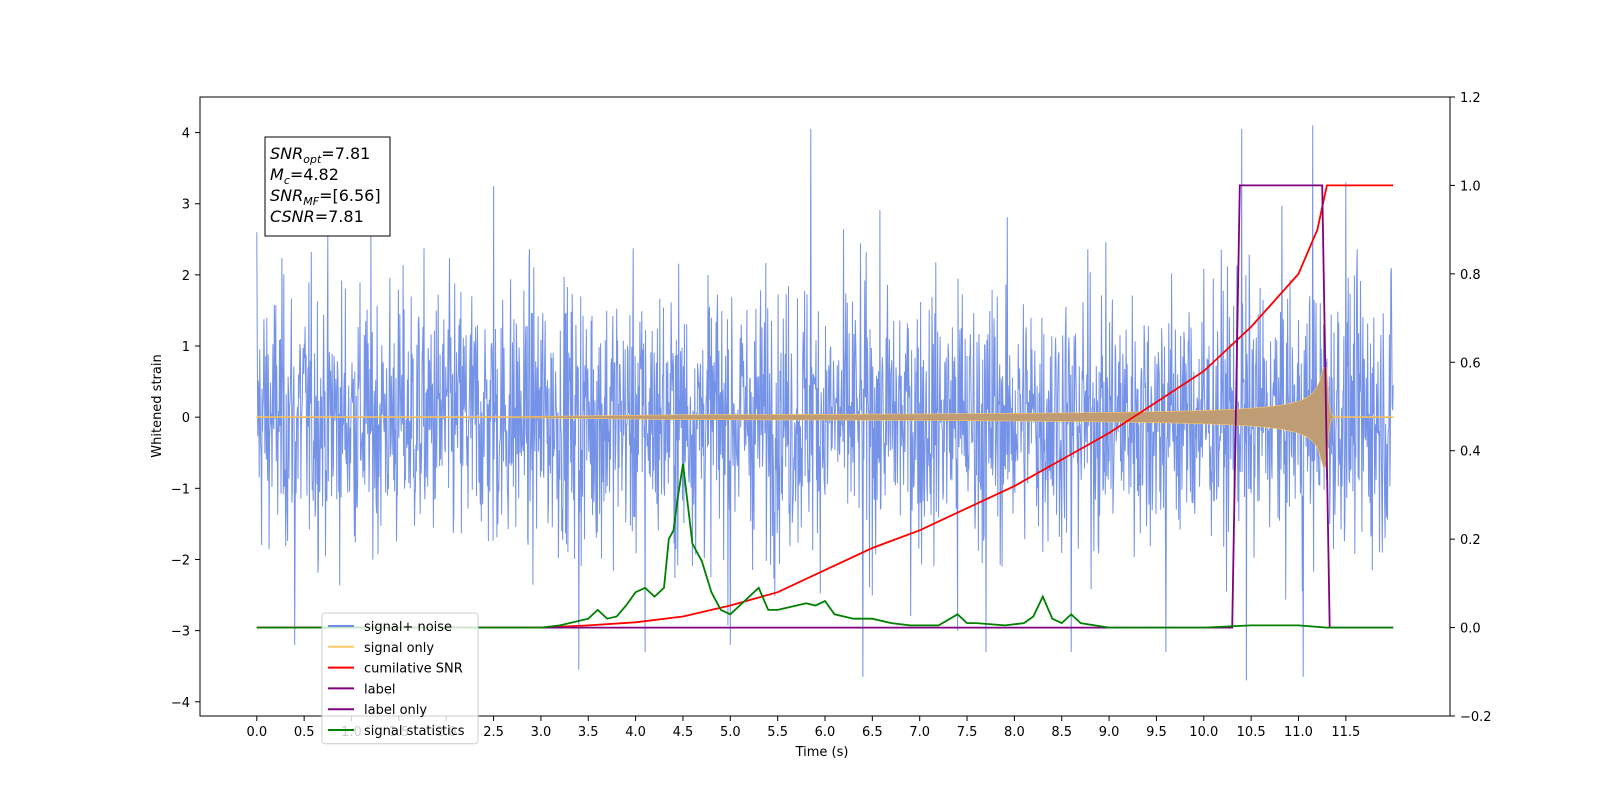  I want to click on legend-label: signal+ noise, so click(408, 627).